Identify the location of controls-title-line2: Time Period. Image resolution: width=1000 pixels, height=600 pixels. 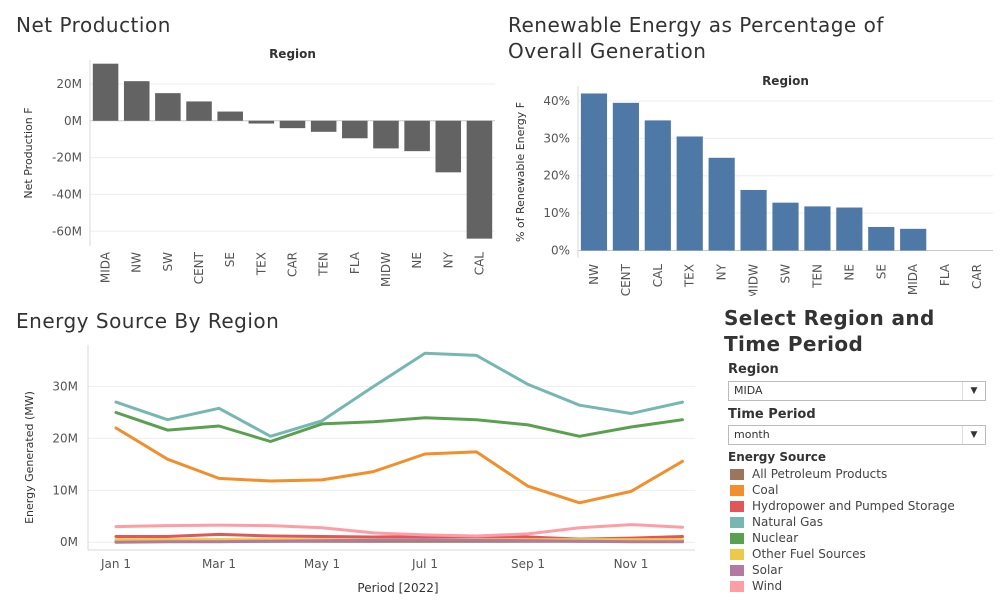
(794, 344).